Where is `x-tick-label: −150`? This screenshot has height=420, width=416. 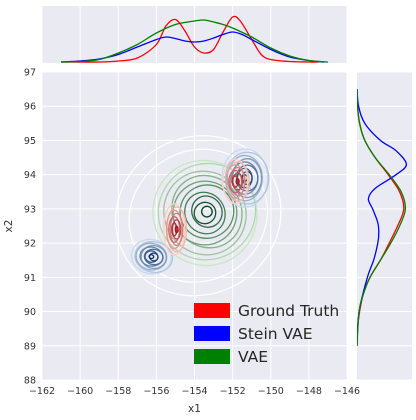
x-tick-label: −150 is located at coordinates (271, 391).